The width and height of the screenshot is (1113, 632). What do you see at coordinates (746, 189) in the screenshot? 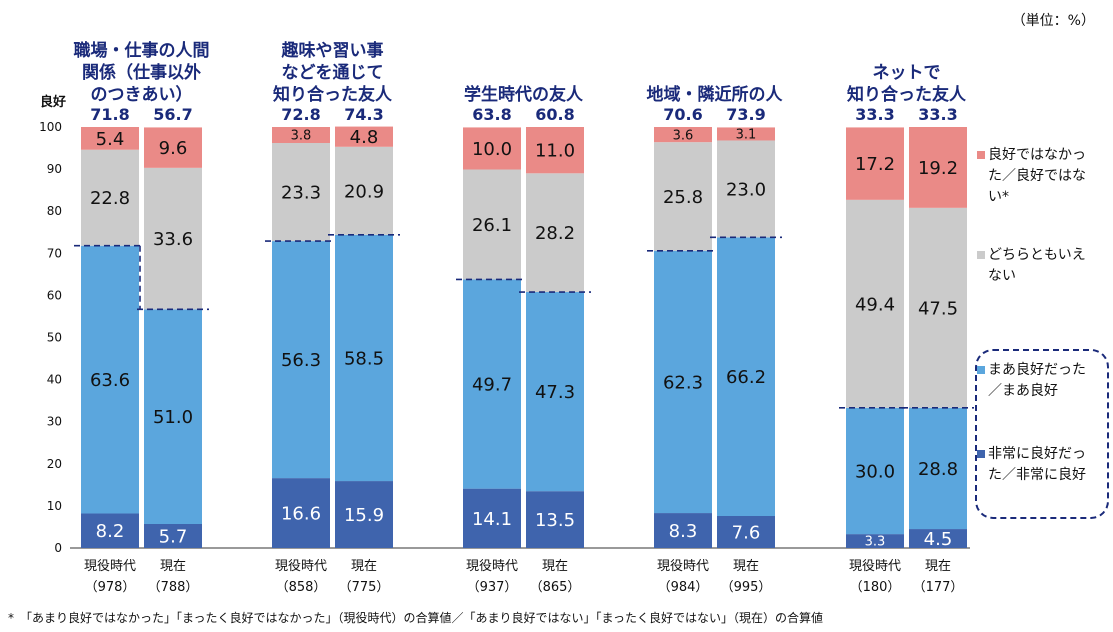
I see `data-label: 23.0` at bounding box center [746, 189].